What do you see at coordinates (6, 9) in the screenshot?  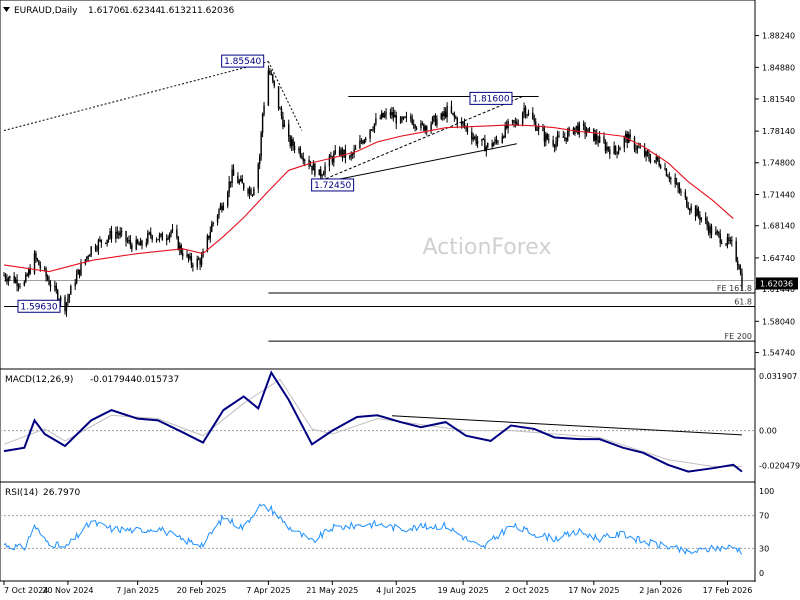 I see `dropdown-triangle-icon` at bounding box center [6, 9].